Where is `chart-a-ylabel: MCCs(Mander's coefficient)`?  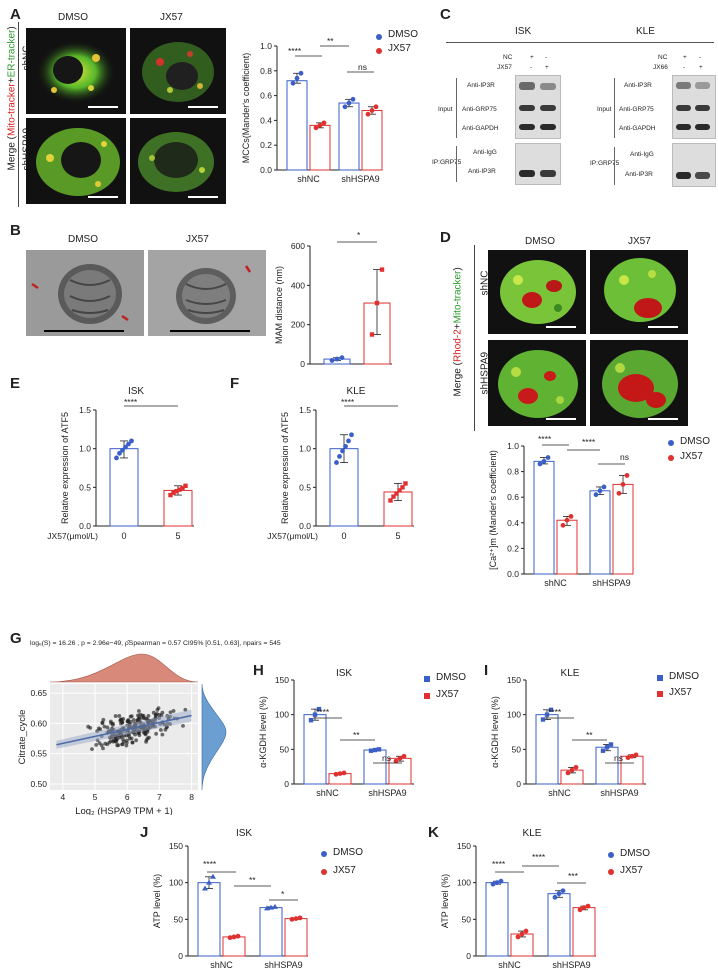 chart-a-ylabel: MCCs(Mander's coefficient) is located at coordinates (246, 108).